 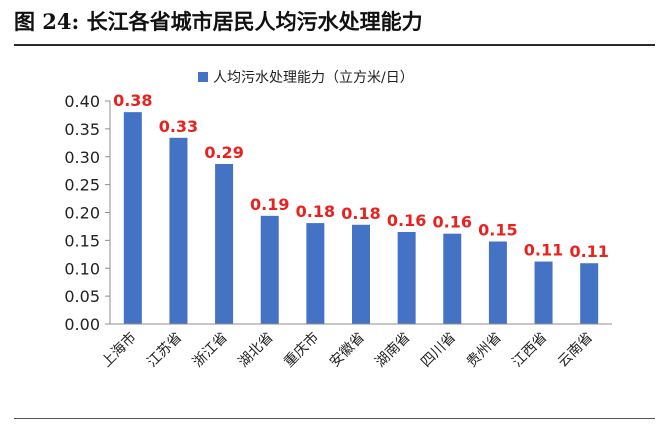 What do you see at coordinates (132, 100) in the screenshot?
I see `data-label: 0.38` at bounding box center [132, 100].